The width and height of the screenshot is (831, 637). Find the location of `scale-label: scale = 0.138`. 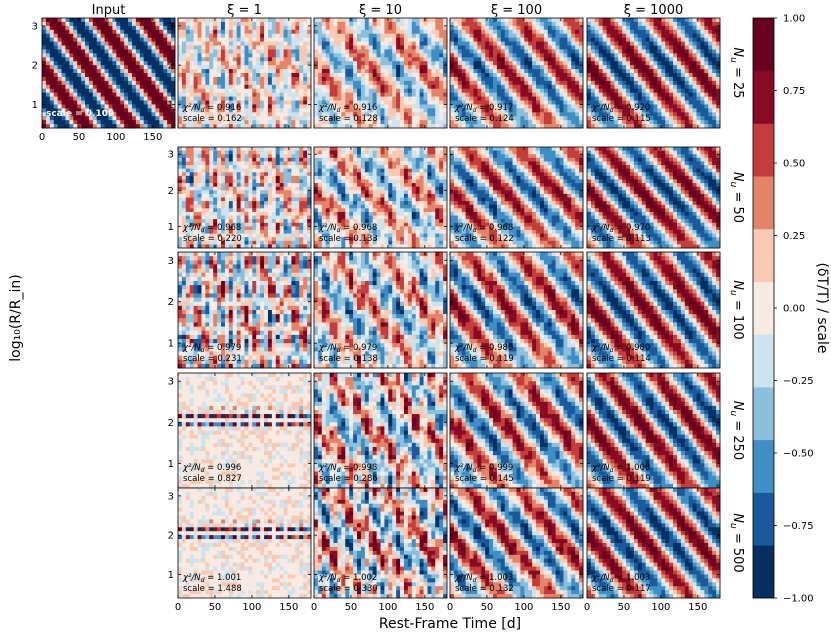

scale-label: scale = 0.138 is located at coordinates (348, 359).